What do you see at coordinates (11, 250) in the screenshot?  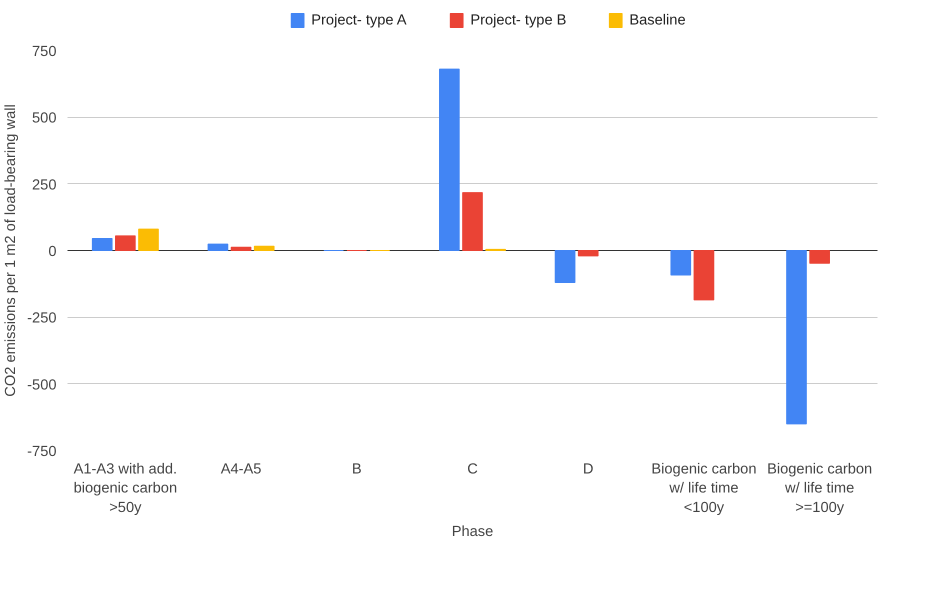 I see `y-axis-title: CO2 emissions per 1 m2 of load-bearing wall` at bounding box center [11, 250].